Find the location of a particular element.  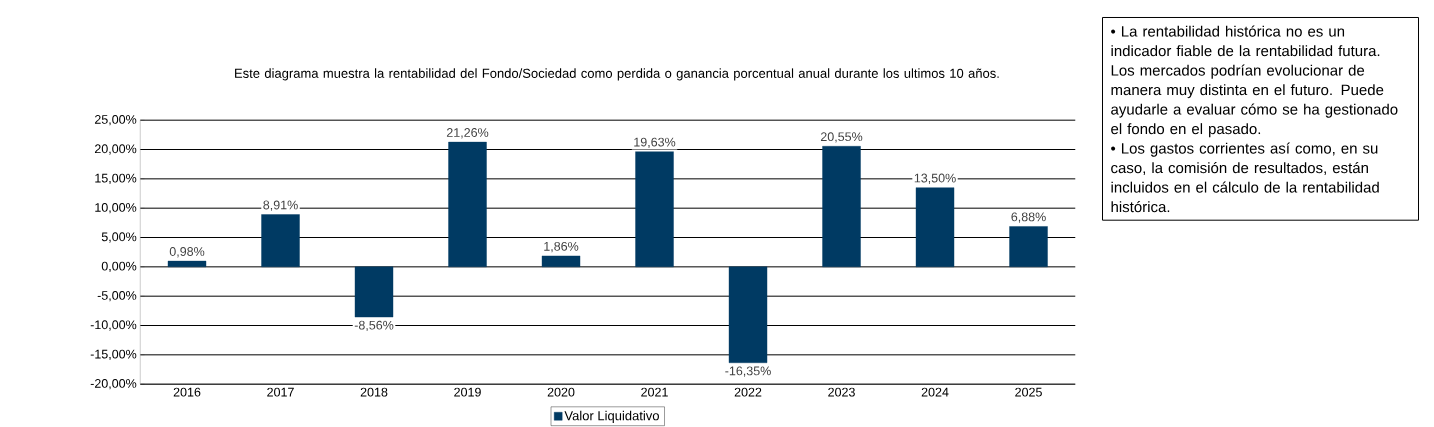

x-tick-label: 2020 is located at coordinates (561, 392).